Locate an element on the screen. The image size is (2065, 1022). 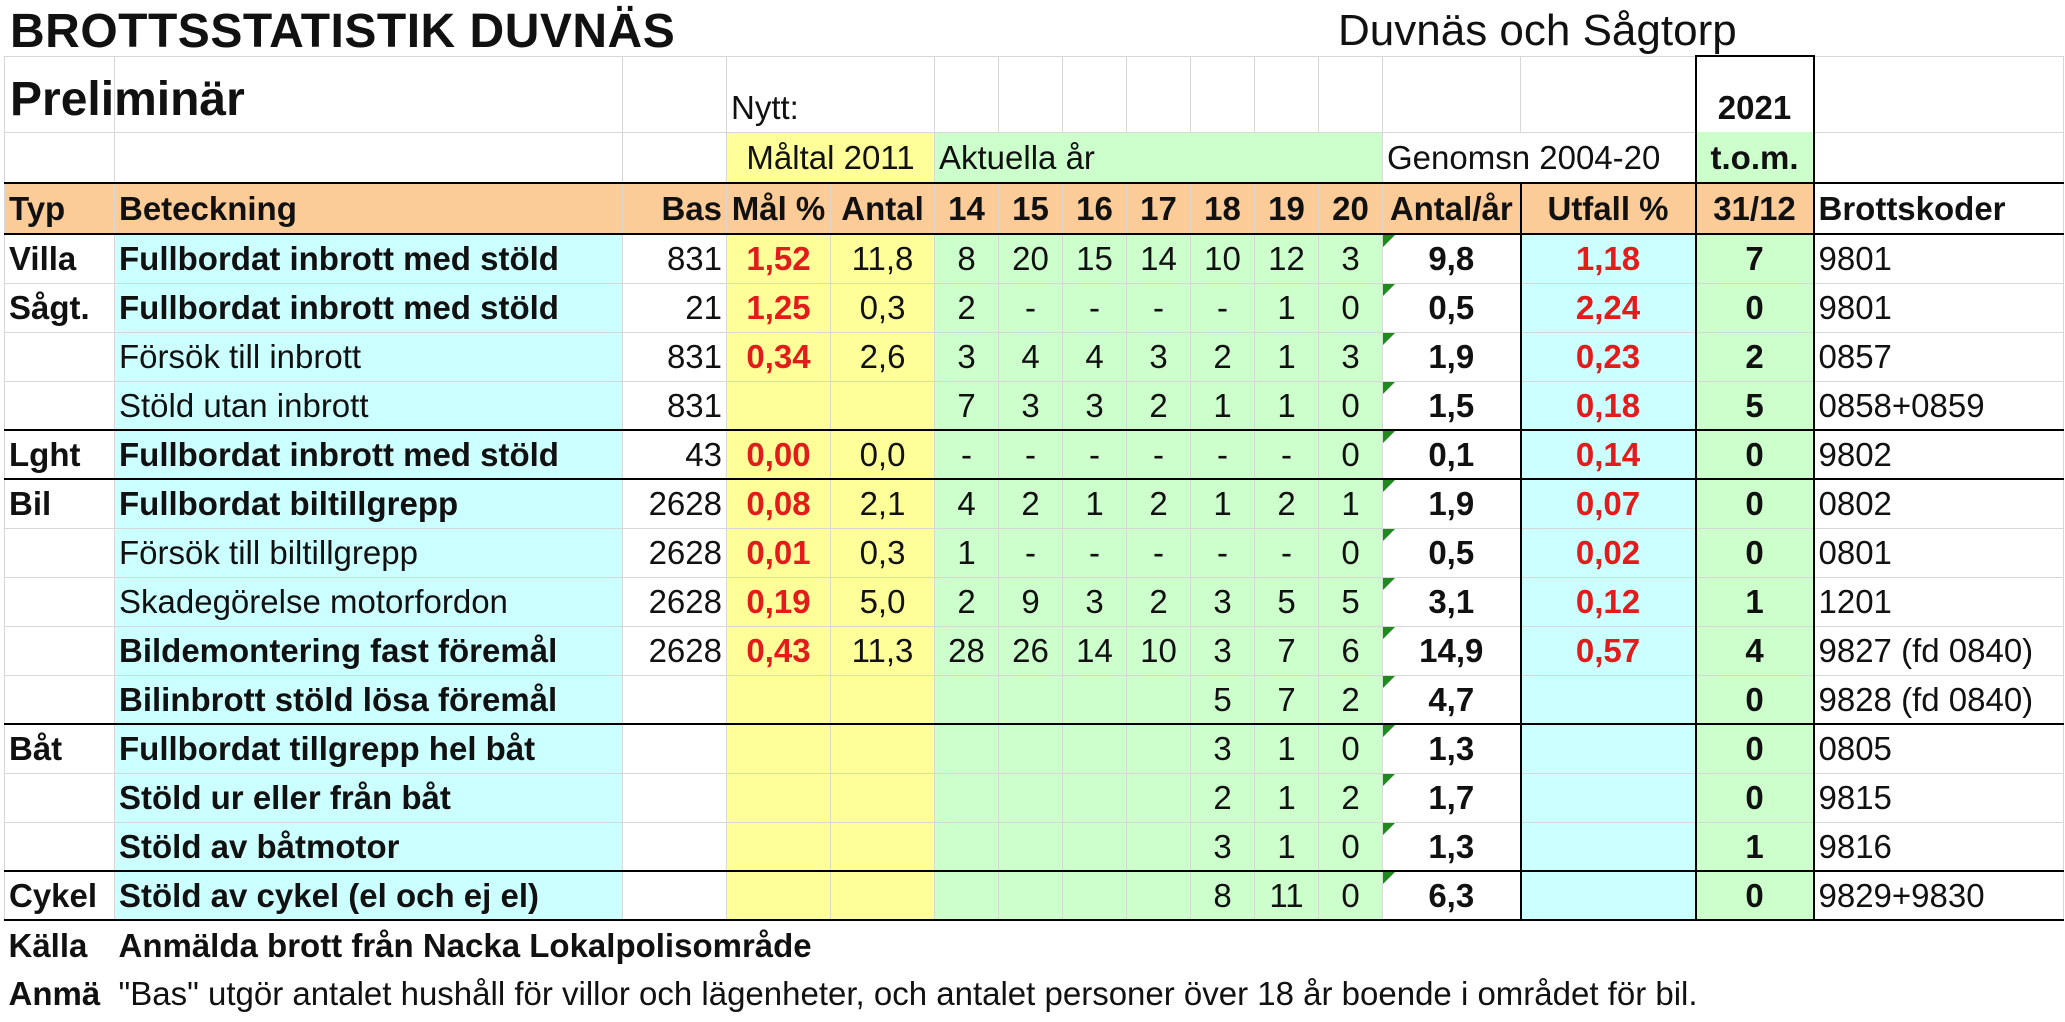
row-antal: 2,1 is located at coordinates (882, 503).